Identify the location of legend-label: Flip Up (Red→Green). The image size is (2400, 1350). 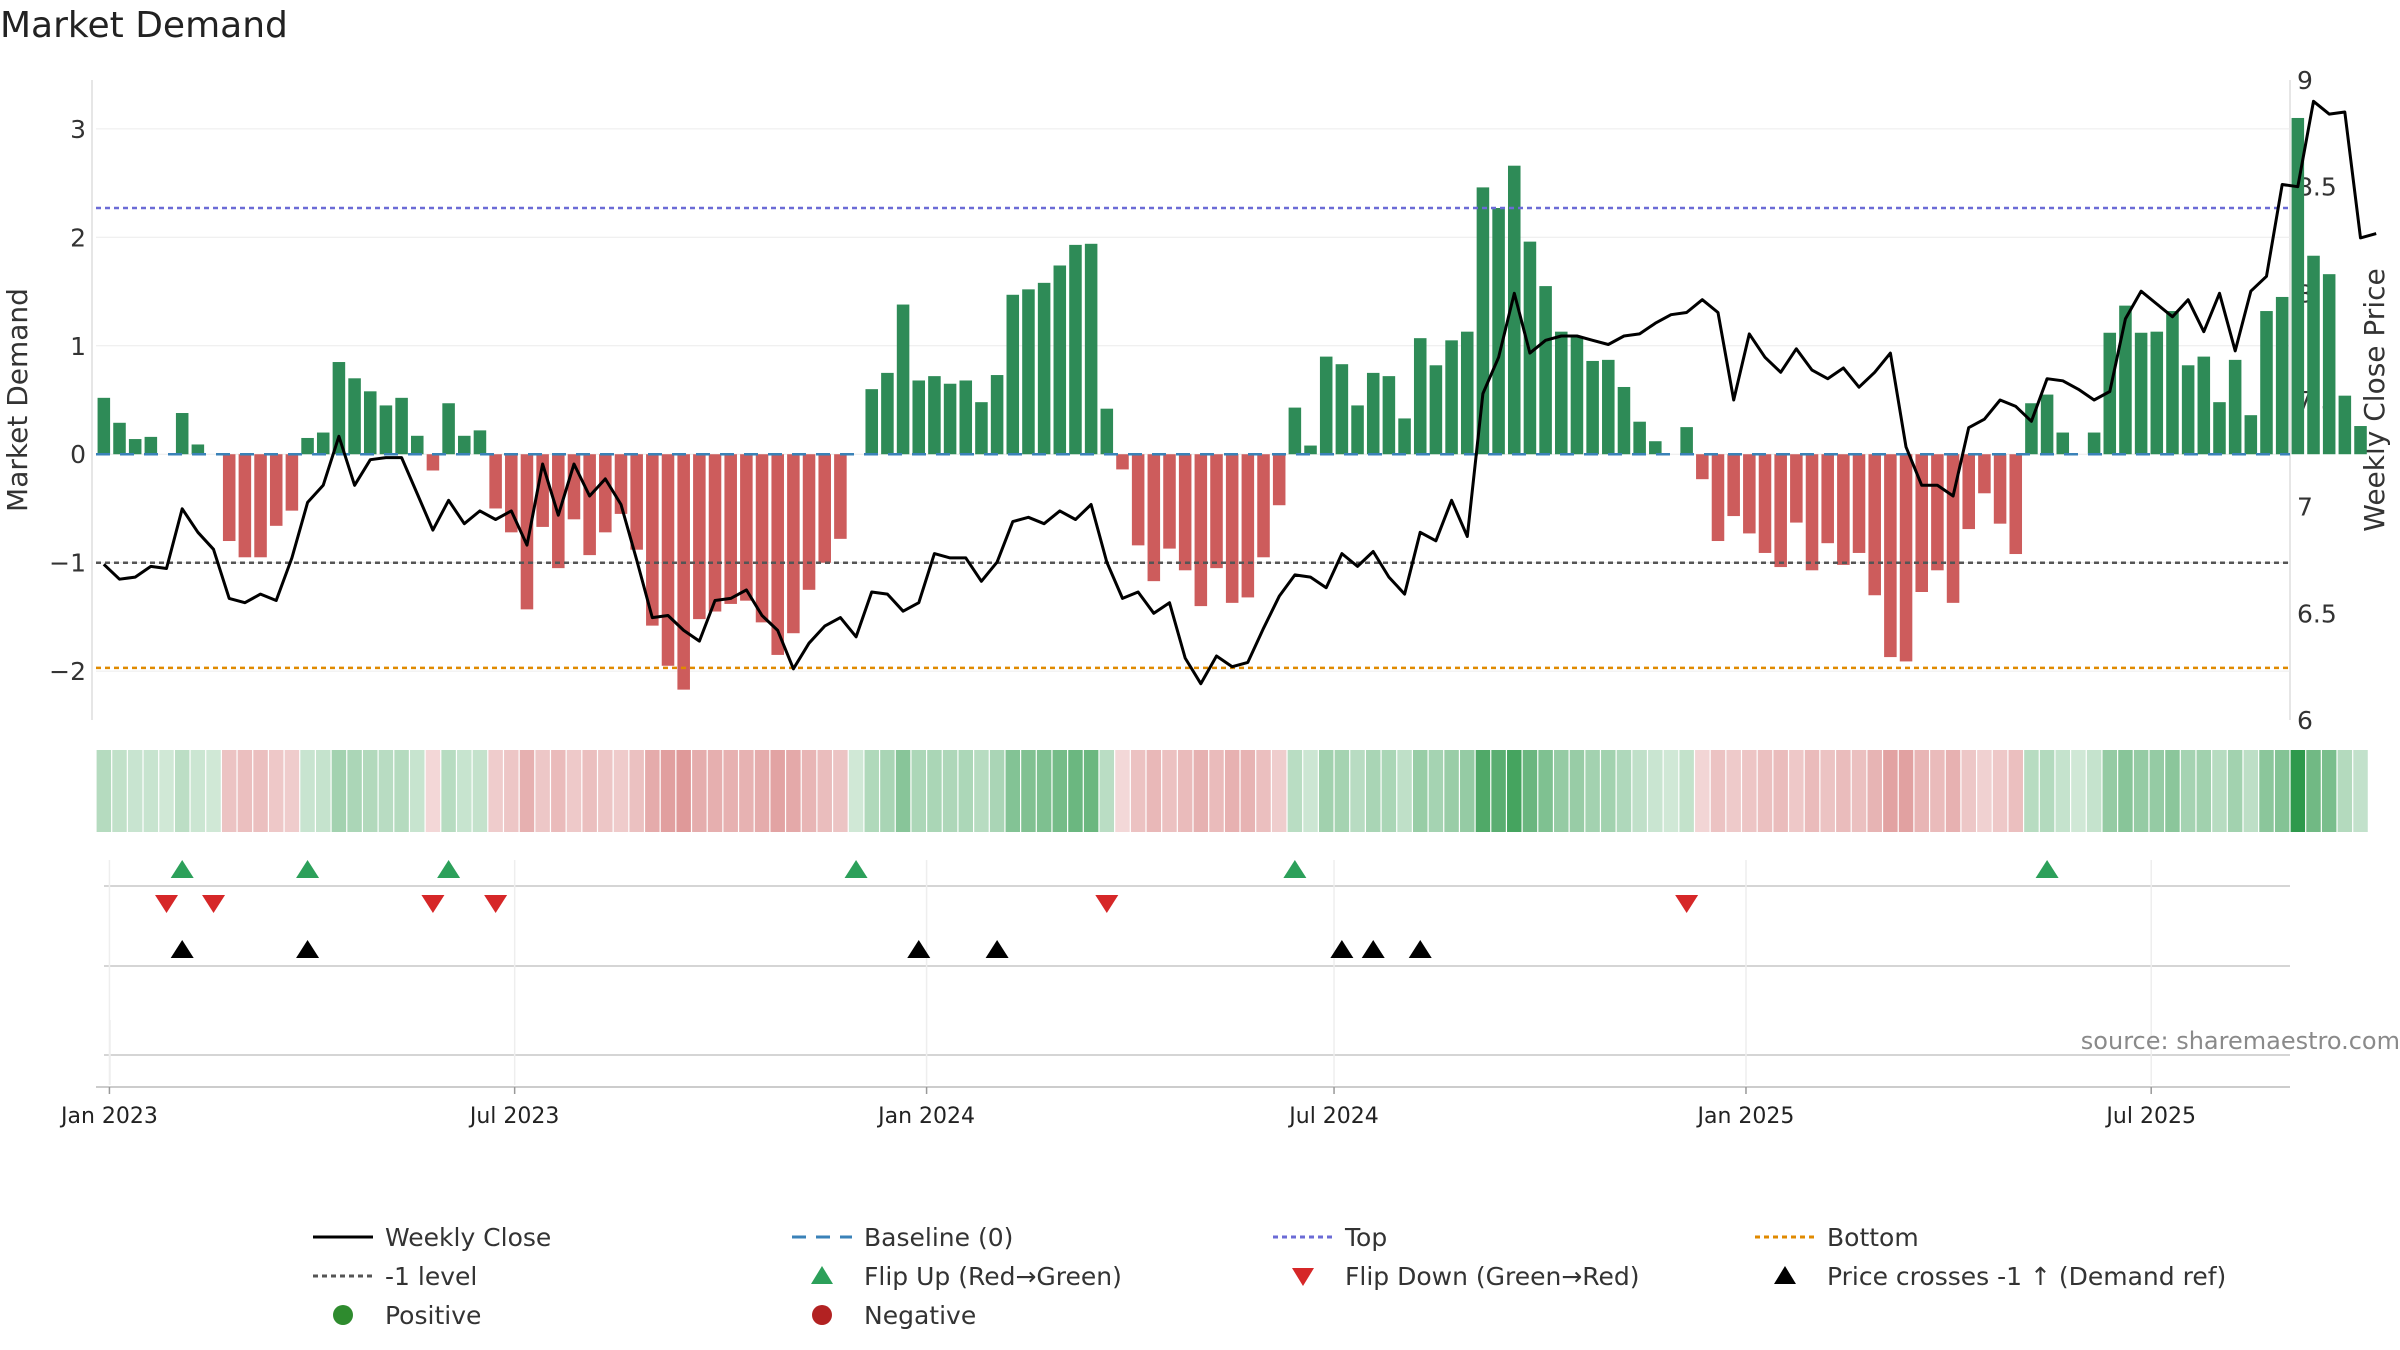
(993, 1276).